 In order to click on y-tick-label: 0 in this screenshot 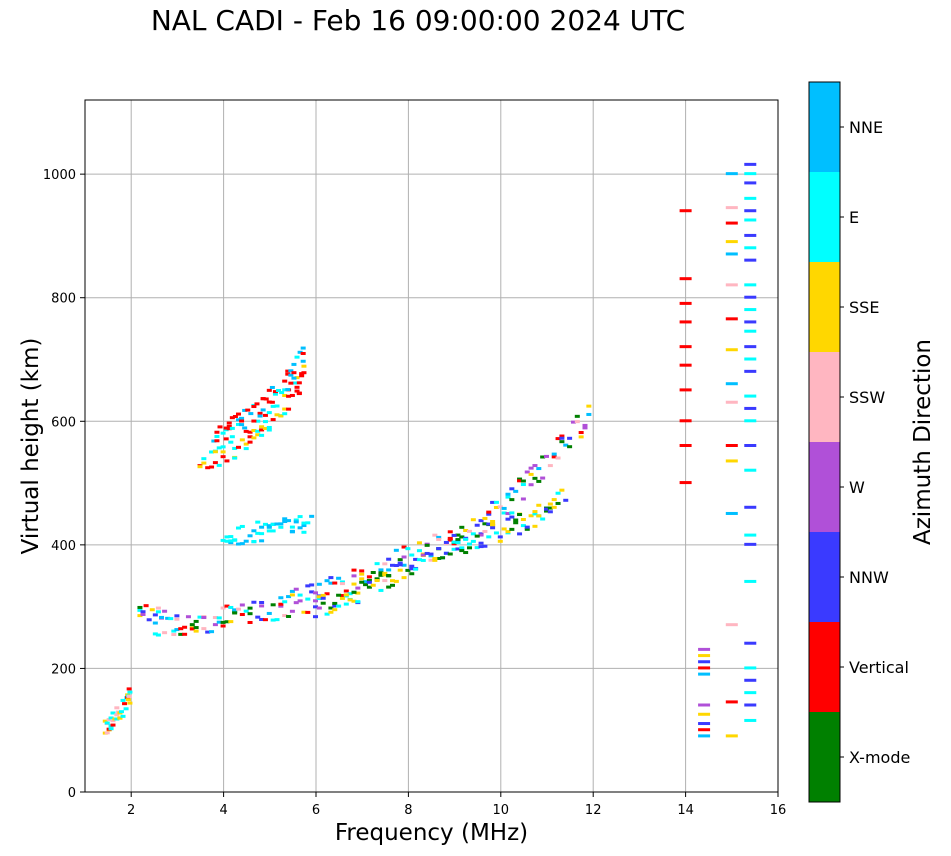, I will do `click(72, 793)`.